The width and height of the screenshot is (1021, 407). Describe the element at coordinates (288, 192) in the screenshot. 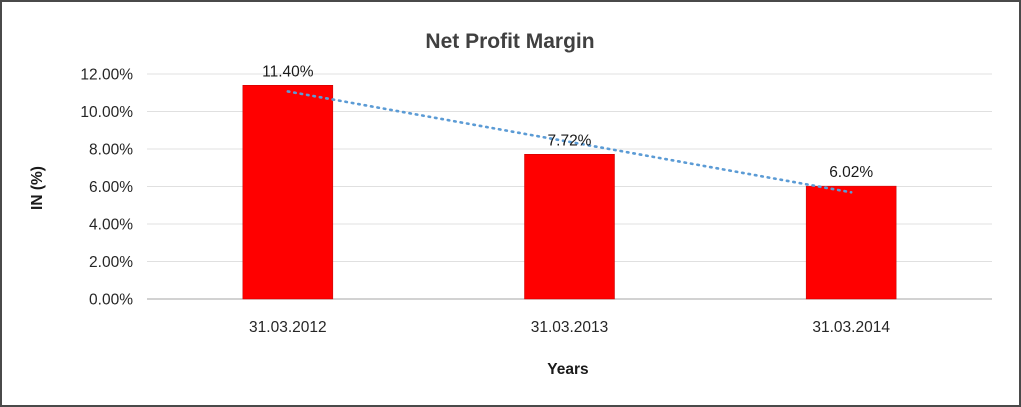

I see `bar-31.03.2012` at that location.